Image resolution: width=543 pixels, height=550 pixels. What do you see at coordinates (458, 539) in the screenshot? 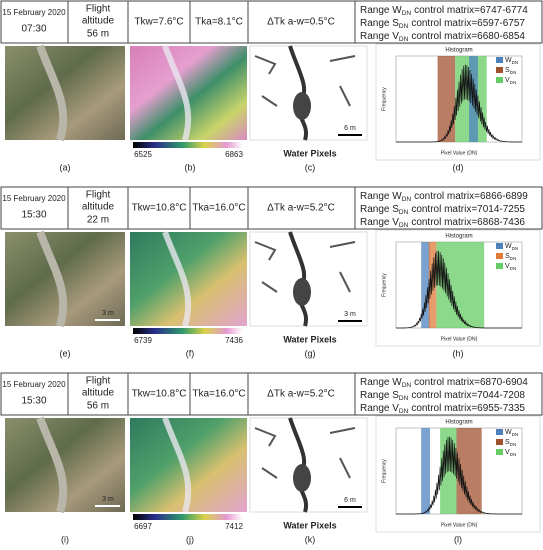
I see `panel-label: (l)` at bounding box center [458, 539].